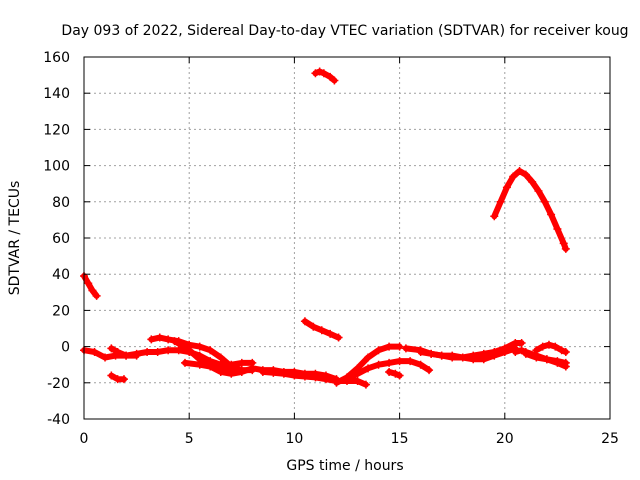  I want to click on y-axis-label: SDTVAR / TECUs, so click(15, 238).